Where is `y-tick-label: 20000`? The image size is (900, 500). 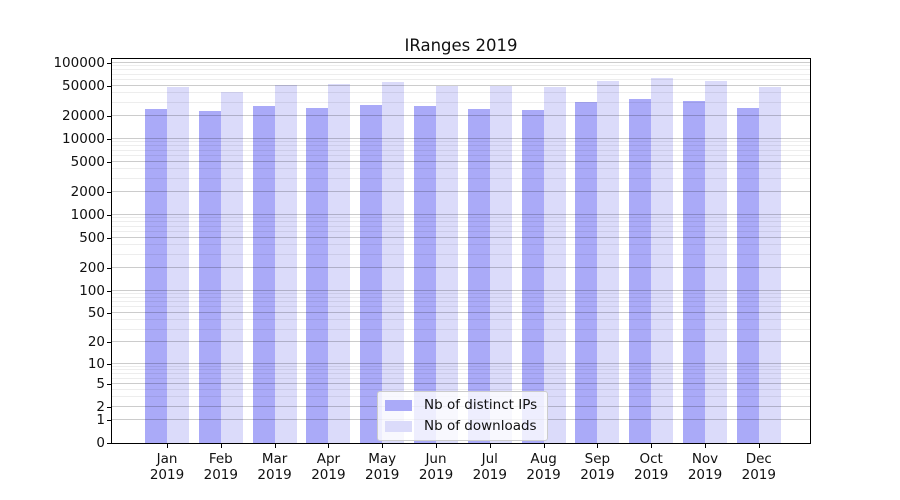
y-tick-label: 20000 is located at coordinates (83, 115).